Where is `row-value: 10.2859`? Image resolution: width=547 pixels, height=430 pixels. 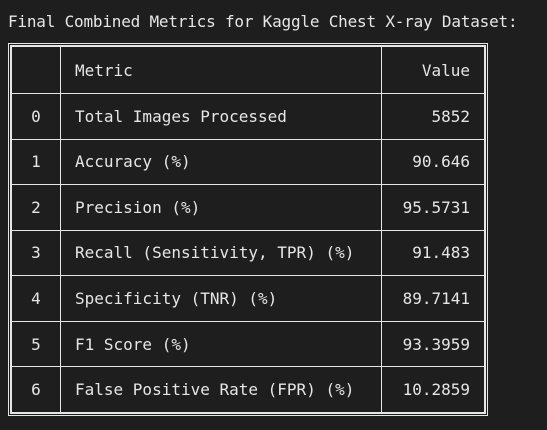 row-value: 10.2859 is located at coordinates (433, 389).